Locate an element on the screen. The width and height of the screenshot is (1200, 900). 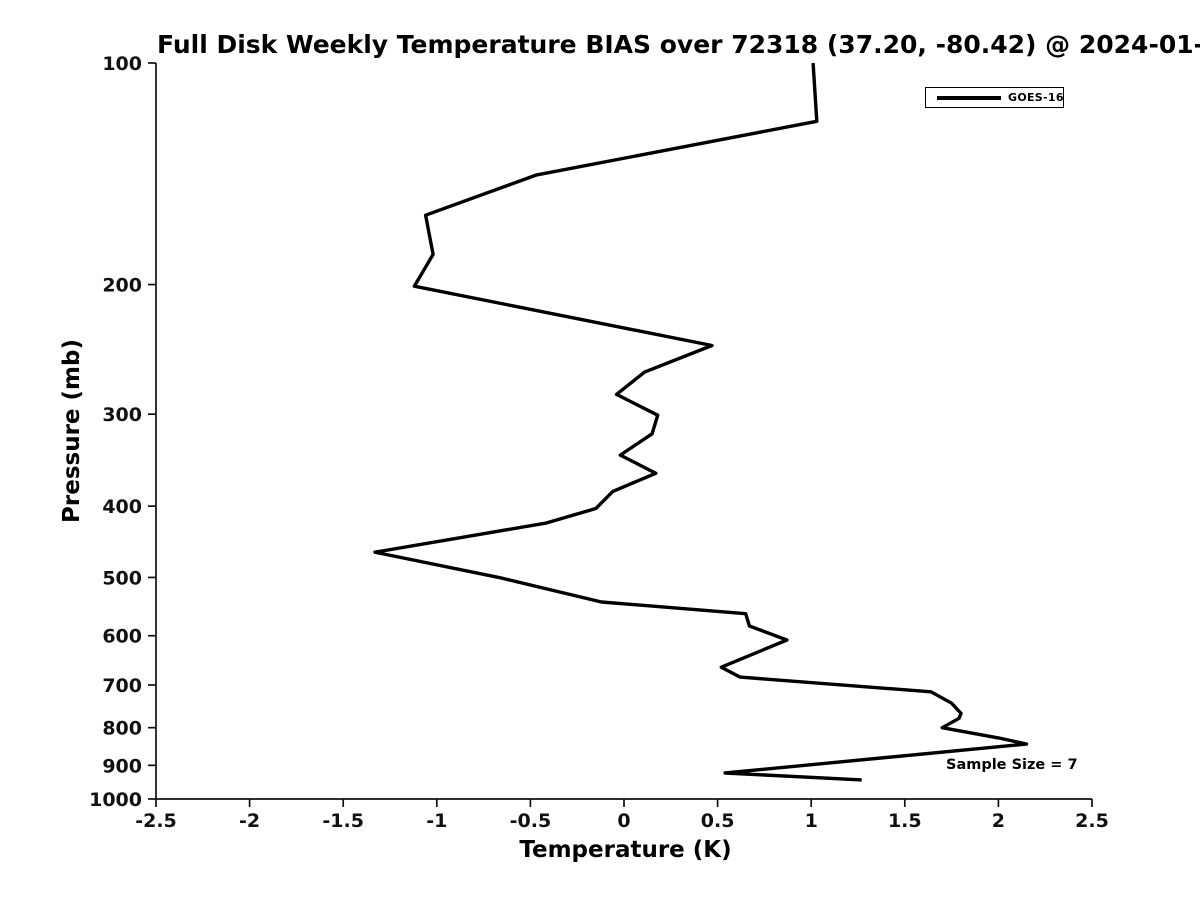
legend: GOES-16 is located at coordinates (994, 97).